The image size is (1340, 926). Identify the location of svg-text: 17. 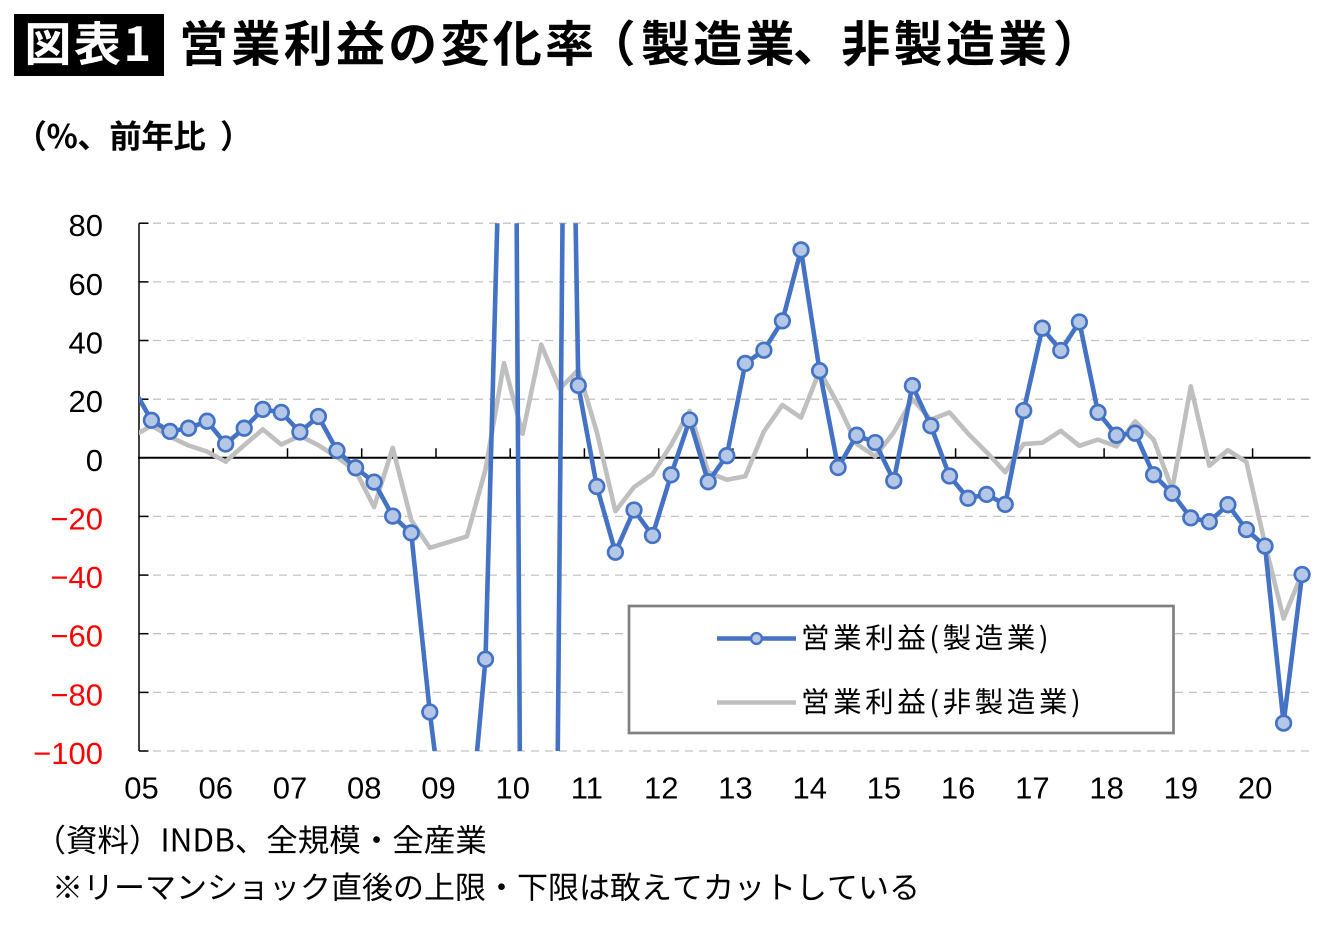
(1032, 788).